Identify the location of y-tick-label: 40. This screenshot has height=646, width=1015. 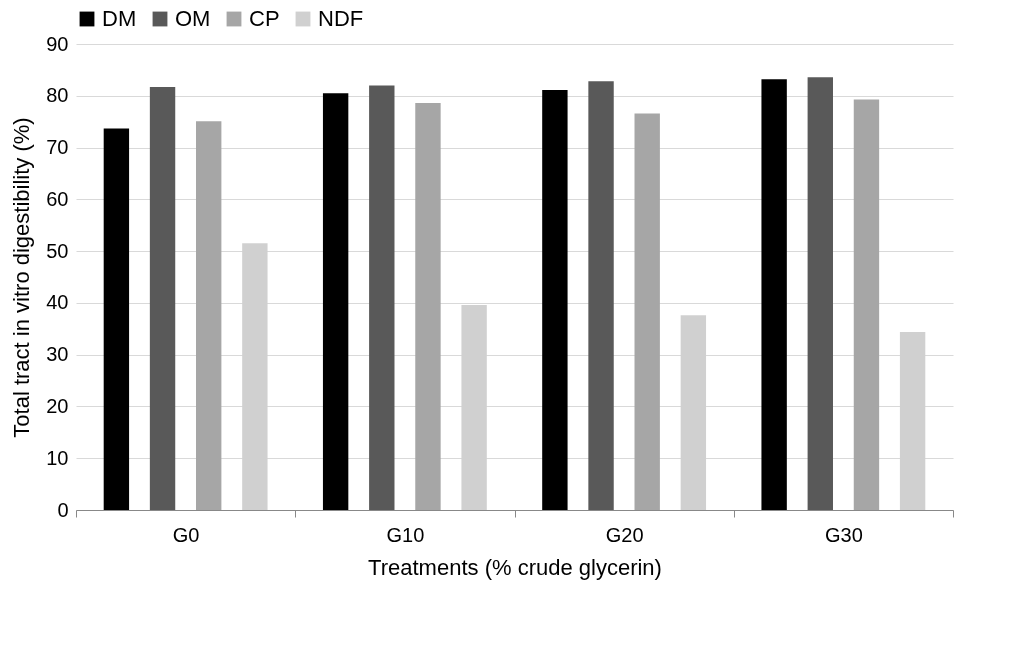
(57, 302).